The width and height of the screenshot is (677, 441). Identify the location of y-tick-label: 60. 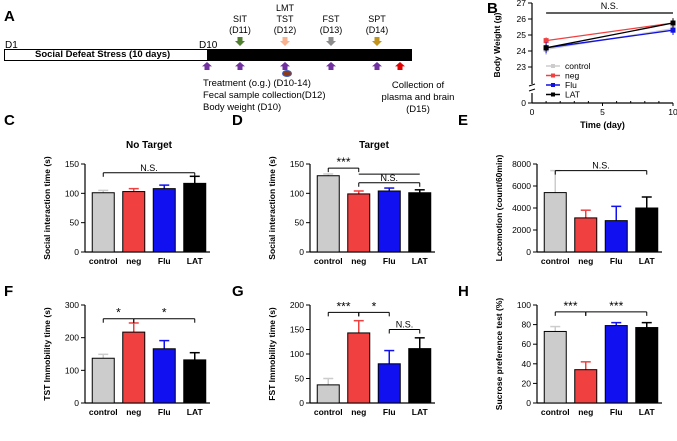
(527, 344).